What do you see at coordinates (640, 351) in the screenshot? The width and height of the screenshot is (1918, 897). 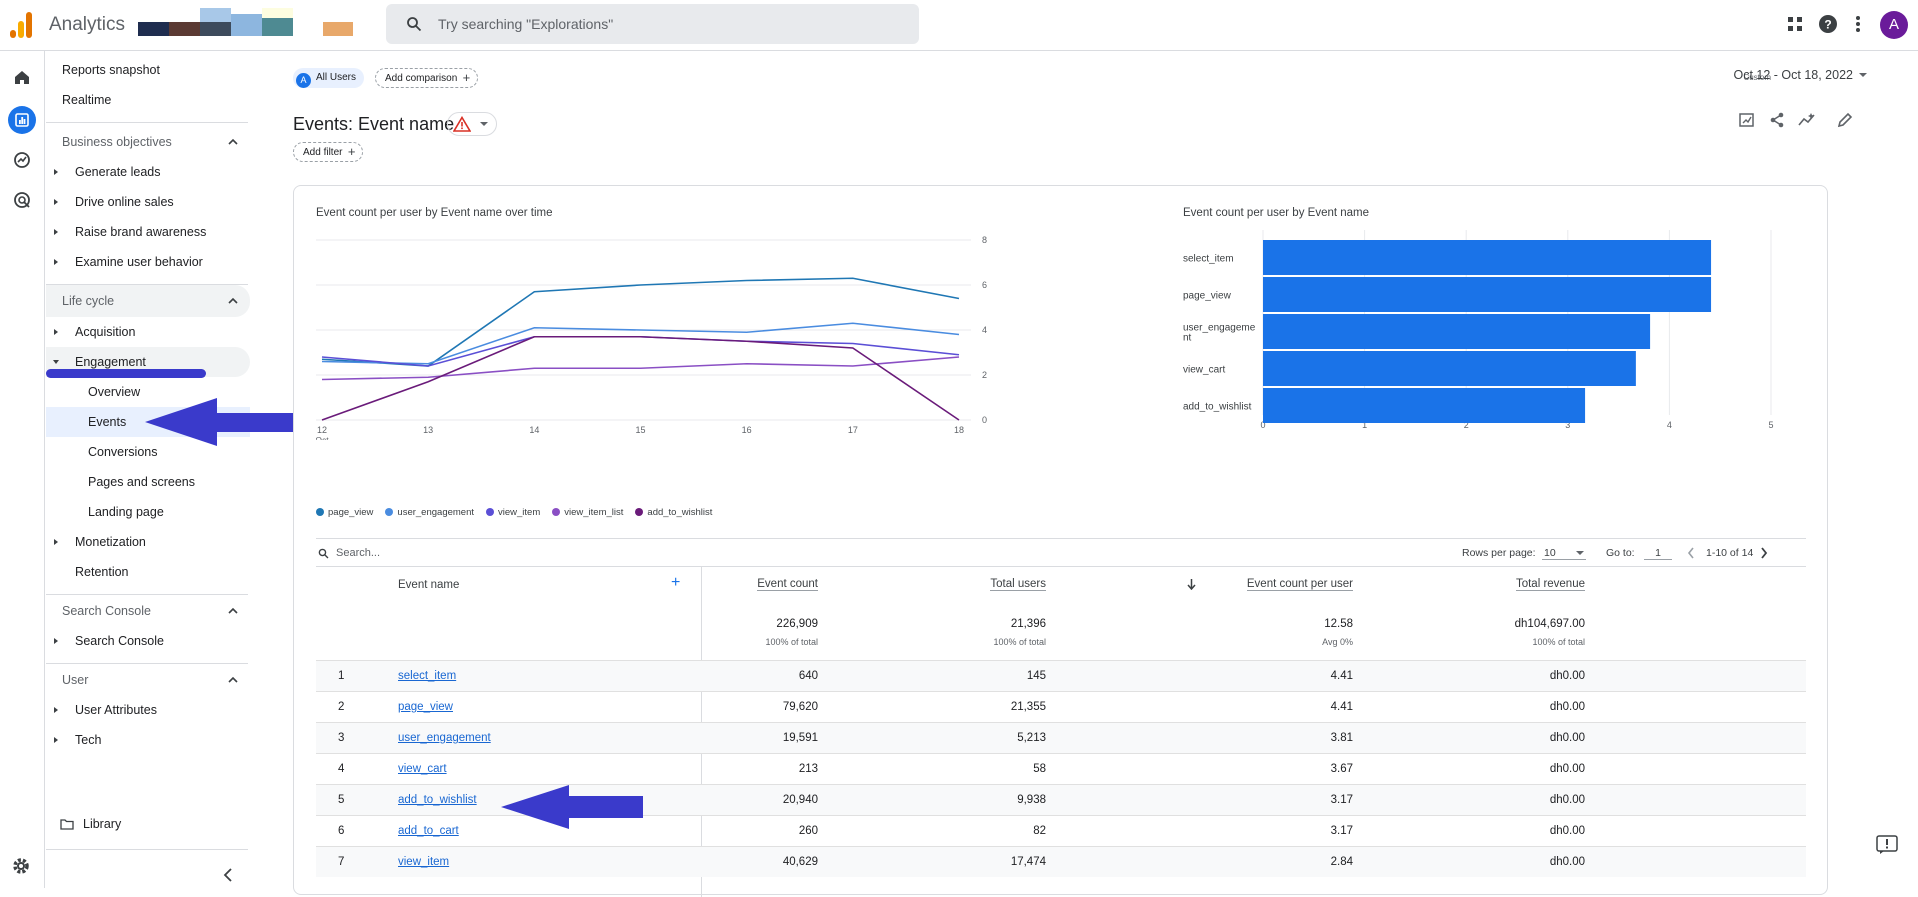 I see `series-line-view_item` at bounding box center [640, 351].